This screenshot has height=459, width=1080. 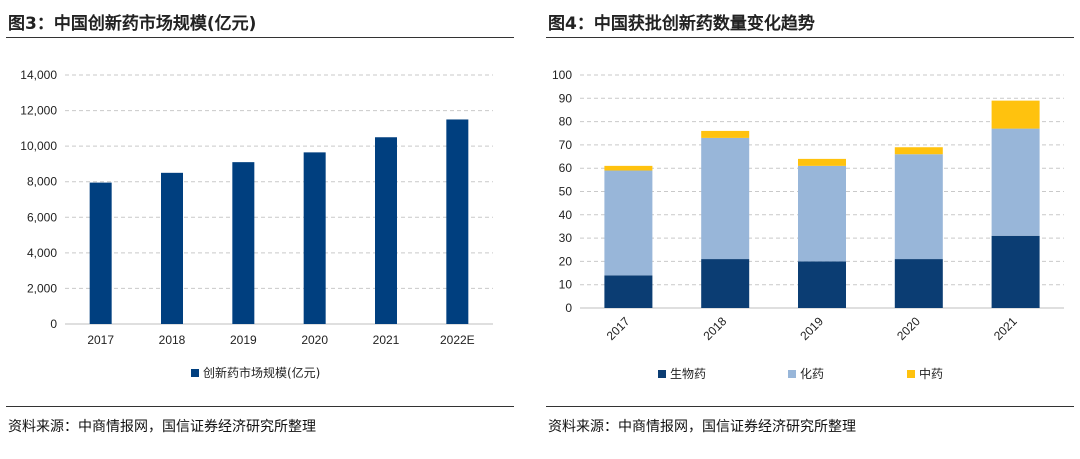 What do you see at coordinates (566, 215) in the screenshot?
I see `y-tick-label: 40` at bounding box center [566, 215].